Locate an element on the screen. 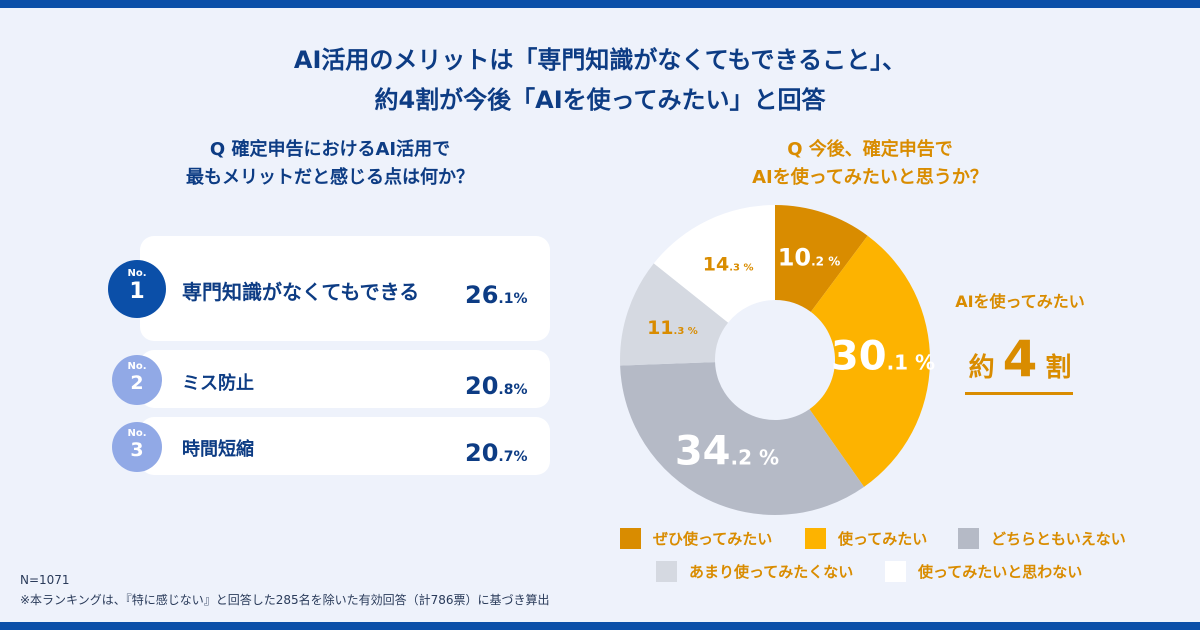  top-bar is located at coordinates (600, 4).